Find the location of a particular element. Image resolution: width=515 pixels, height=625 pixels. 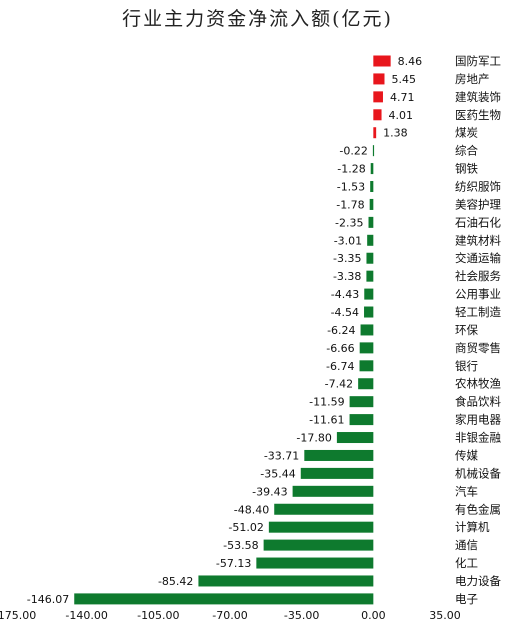

x-tick-label: -140.00 is located at coordinates (86, 615).